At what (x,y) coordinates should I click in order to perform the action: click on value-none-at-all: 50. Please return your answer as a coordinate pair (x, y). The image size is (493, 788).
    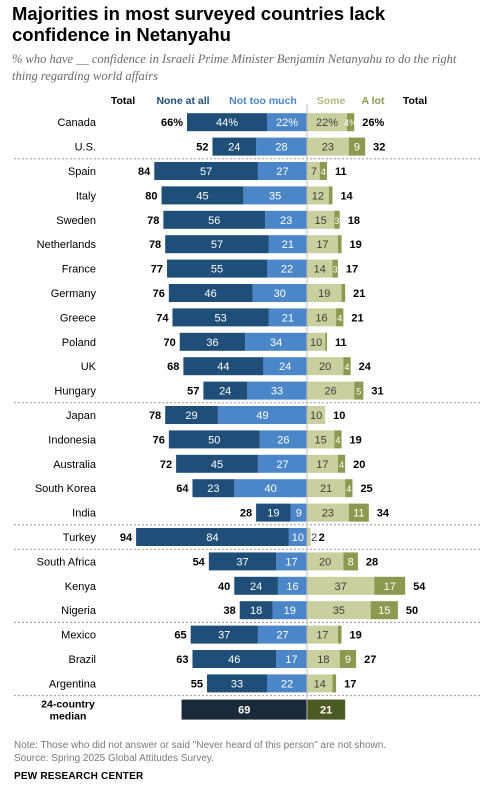
    Looking at the image, I should click on (214, 440).